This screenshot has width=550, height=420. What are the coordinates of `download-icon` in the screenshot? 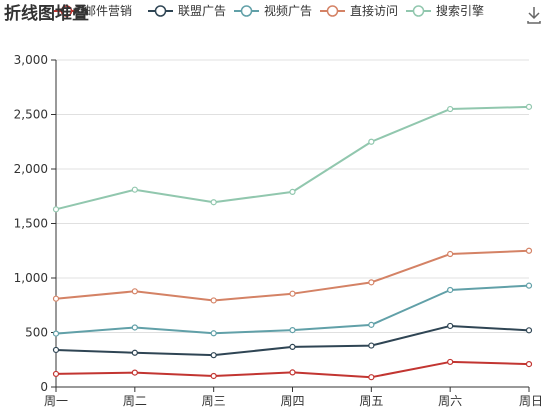 It's located at (534, 15).